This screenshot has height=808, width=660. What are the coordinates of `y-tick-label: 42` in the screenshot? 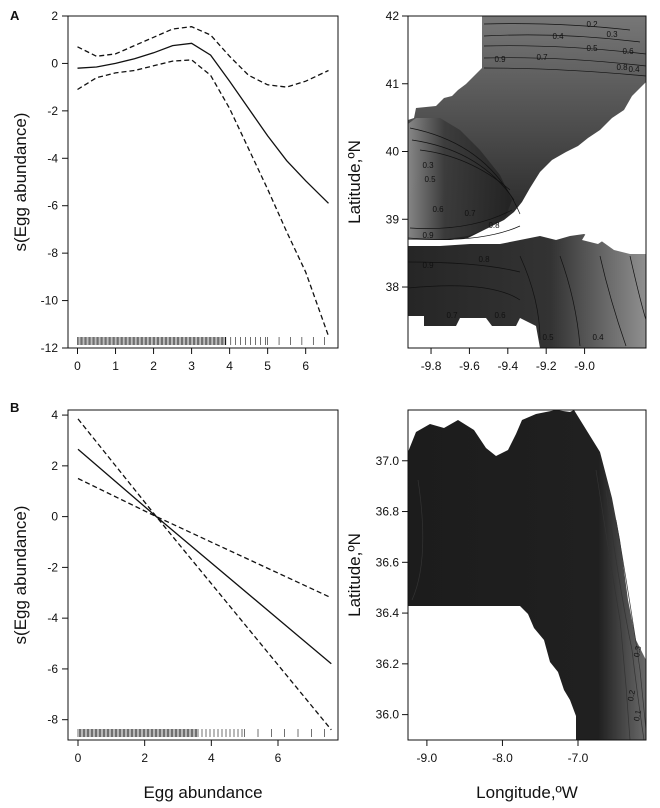 It's located at (393, 16).